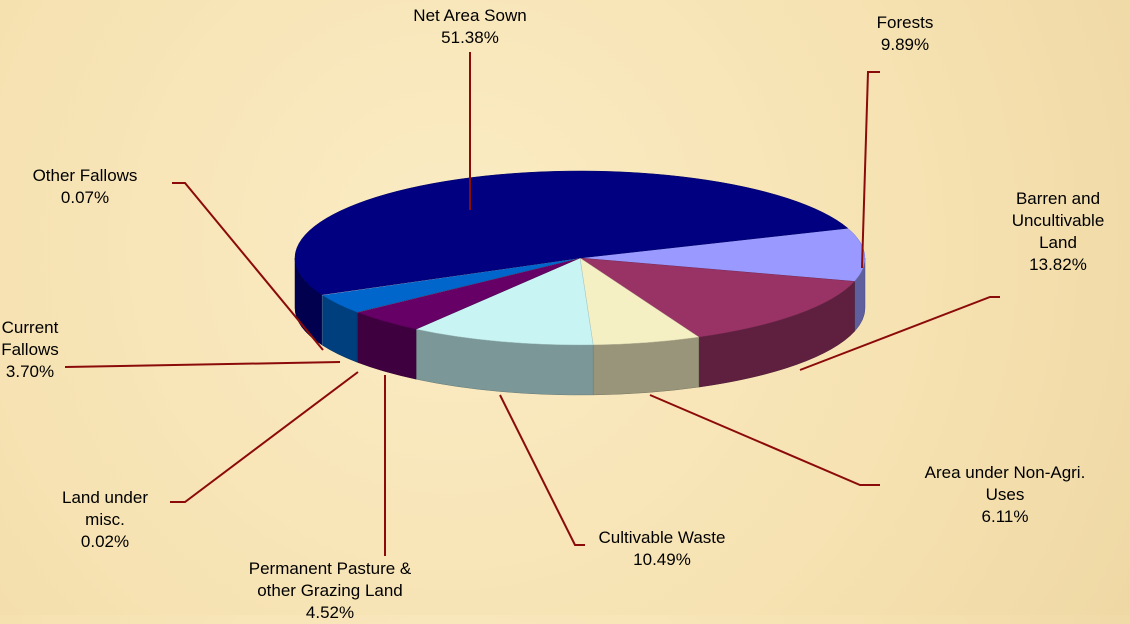 The height and width of the screenshot is (624, 1130). I want to click on category-label: Current Fallows, so click(32, 339).